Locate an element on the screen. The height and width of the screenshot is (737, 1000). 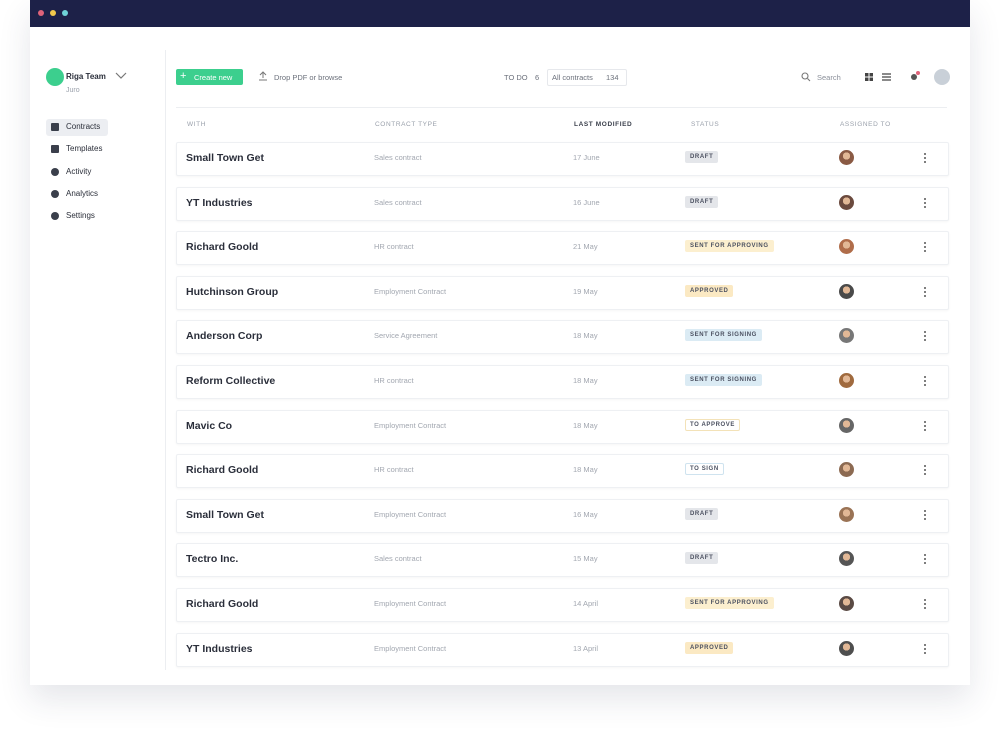
nav-item: Templates is located at coordinates (84, 149).